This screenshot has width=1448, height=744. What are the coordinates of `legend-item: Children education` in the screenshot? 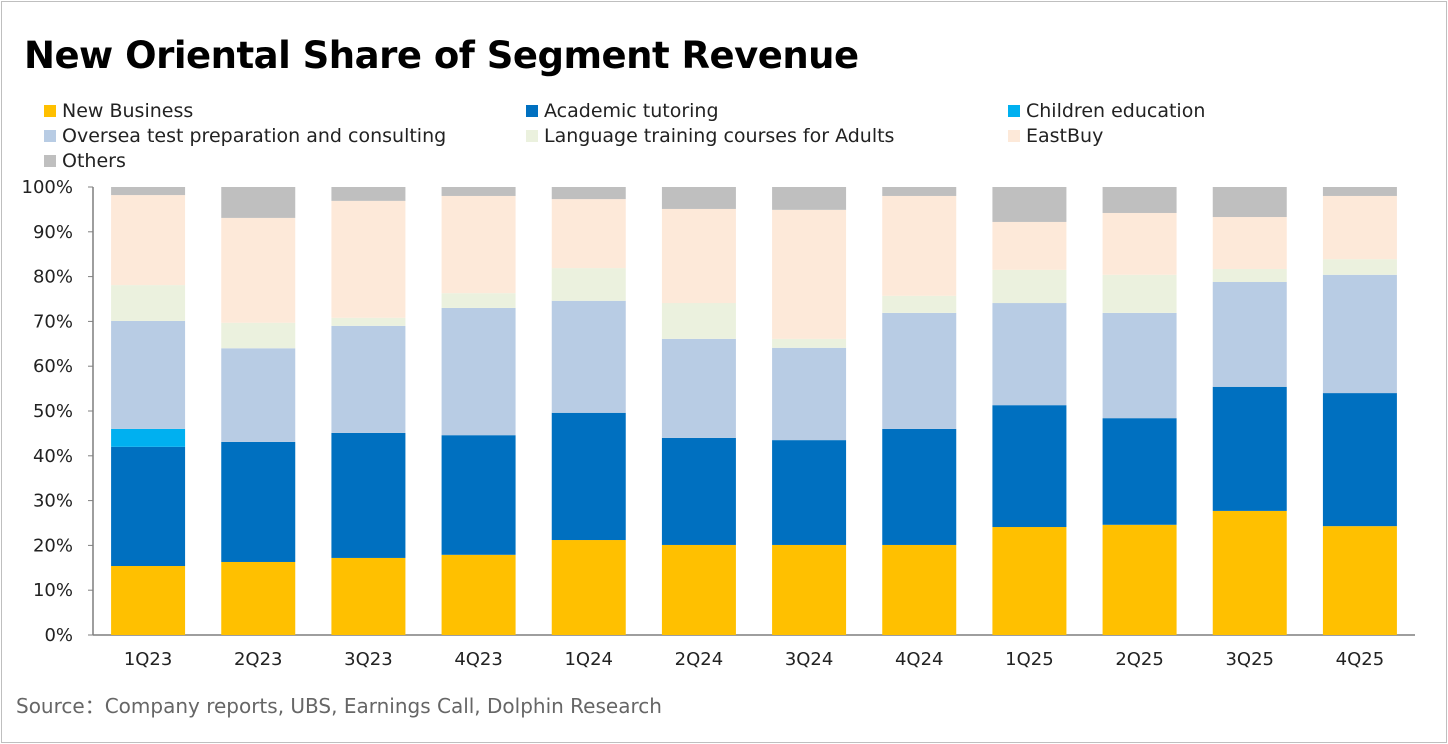 It's located at (1106, 111).